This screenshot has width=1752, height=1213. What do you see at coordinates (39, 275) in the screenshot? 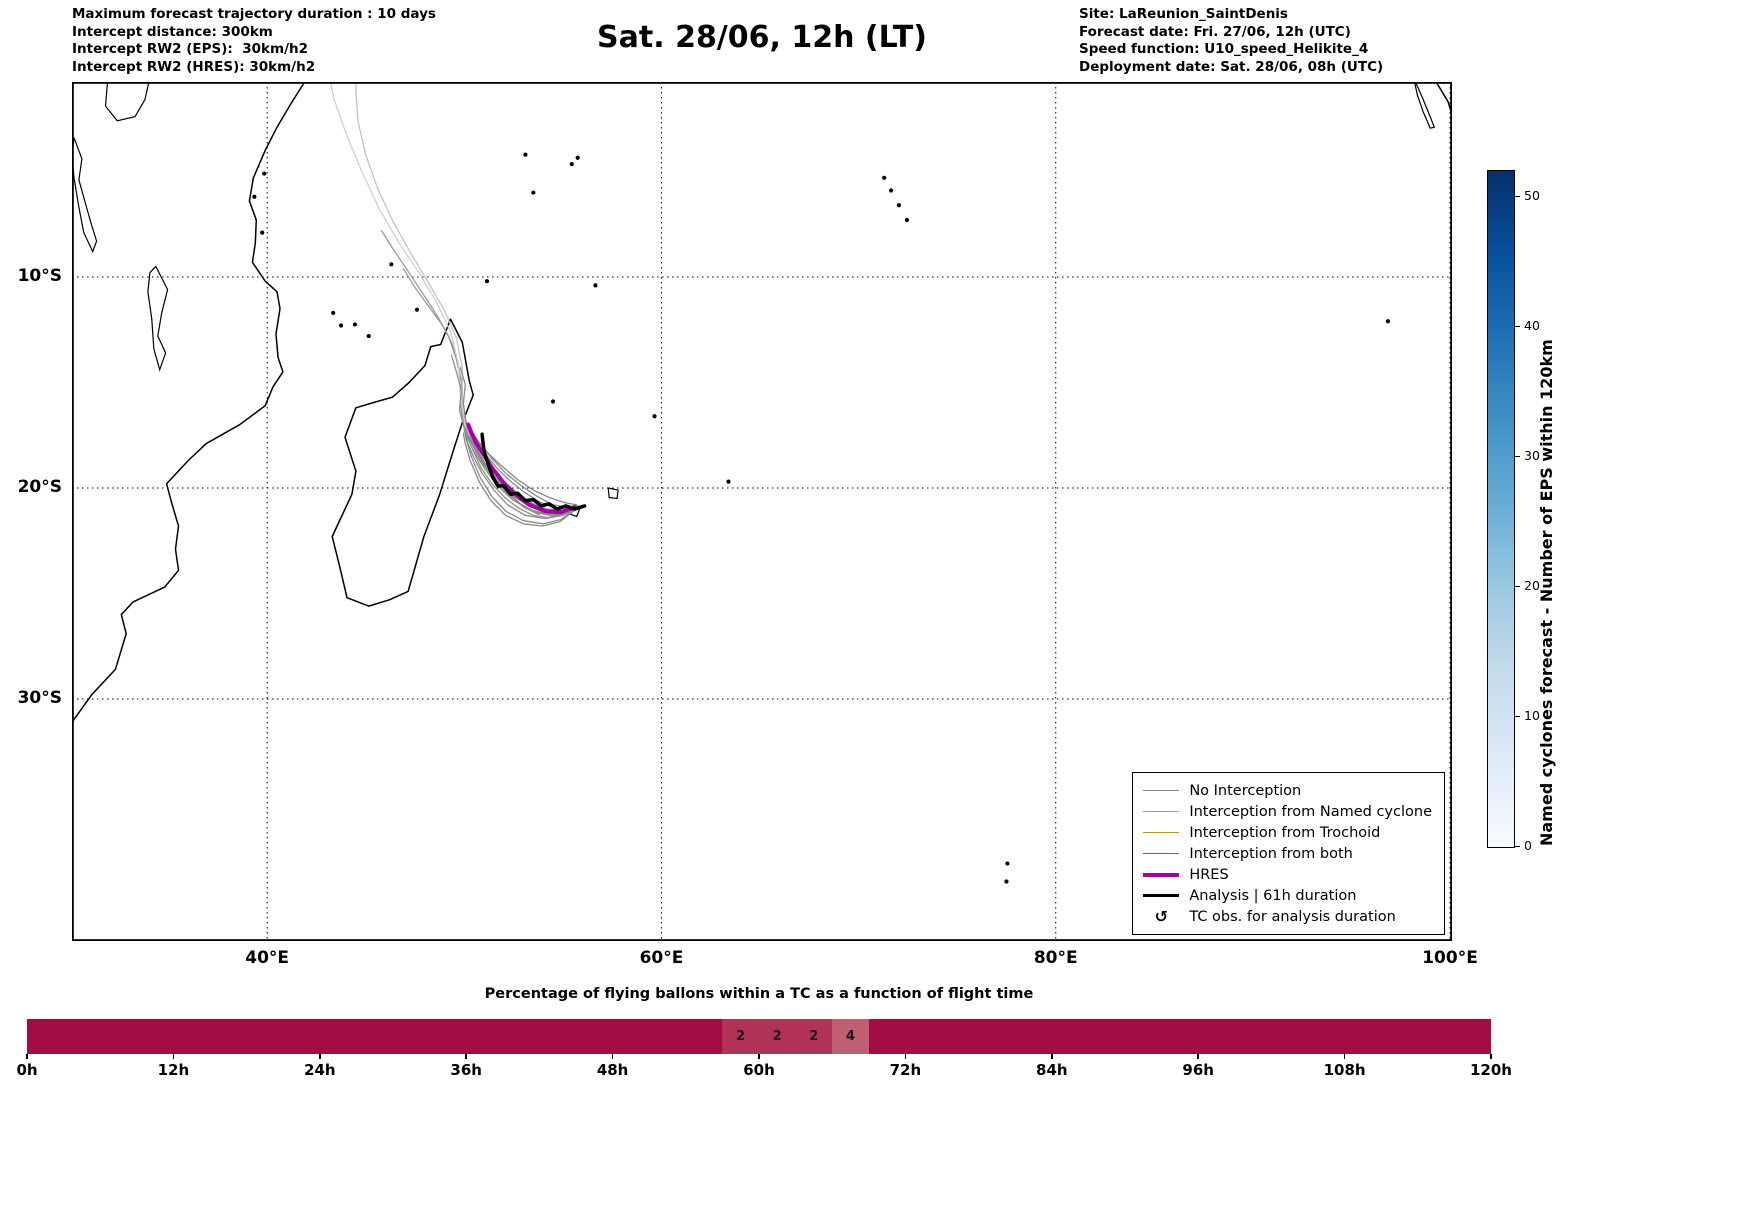
I see `latitude-tick-label: 10°S` at bounding box center [39, 275].